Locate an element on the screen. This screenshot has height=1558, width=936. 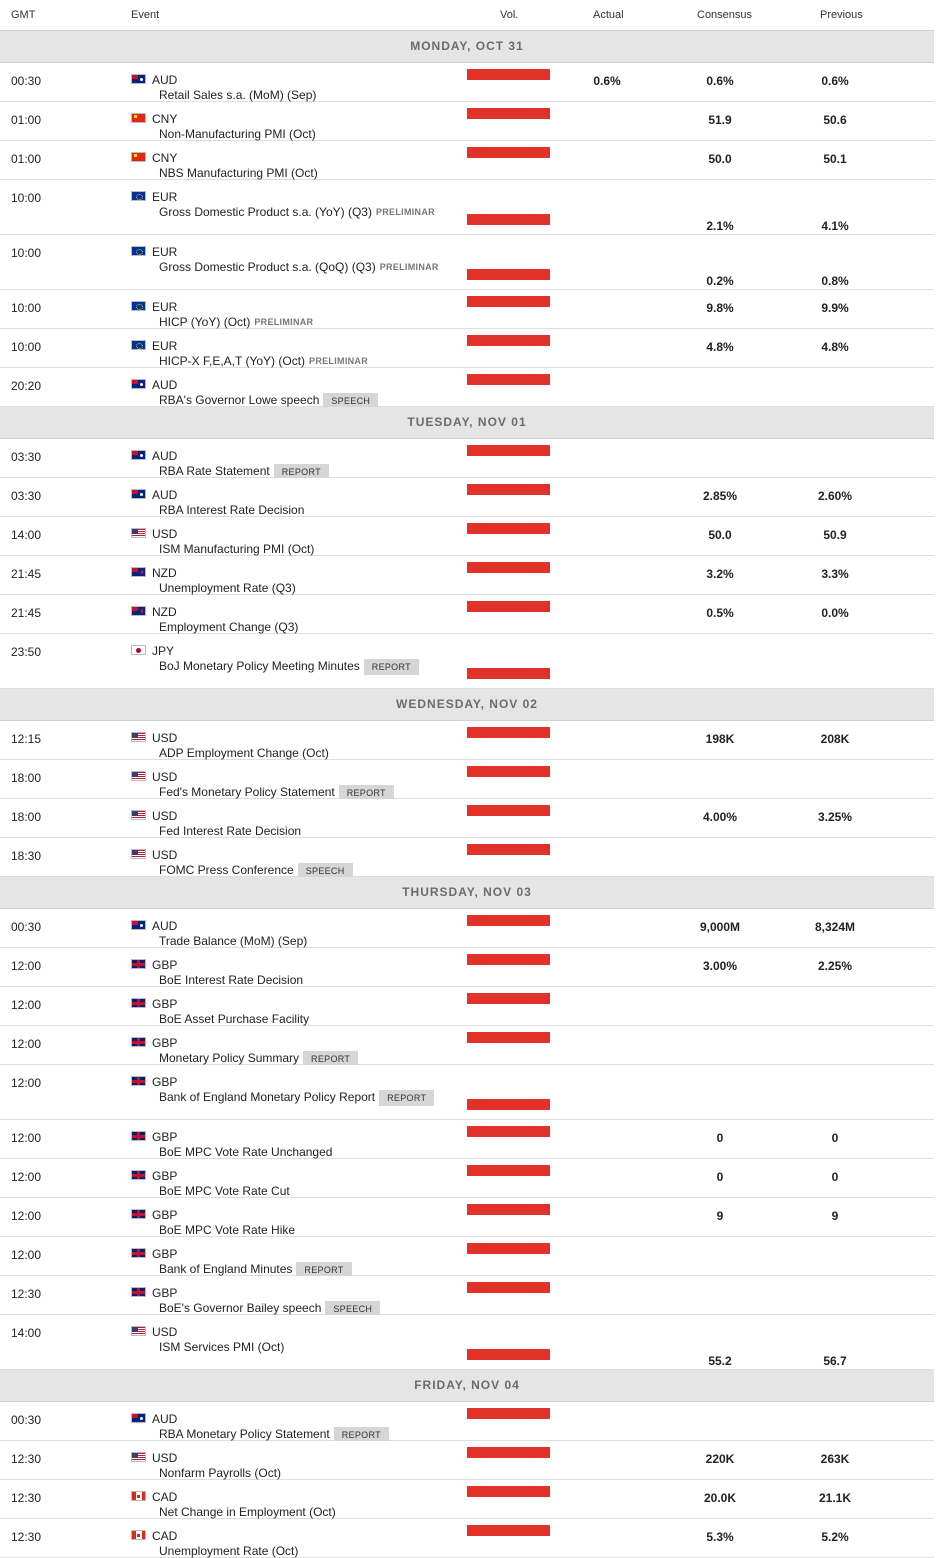
event-row: 12:00 GBP BoE MPC Vote Rate Unchanged 0 0 is located at coordinates (467, 1139).